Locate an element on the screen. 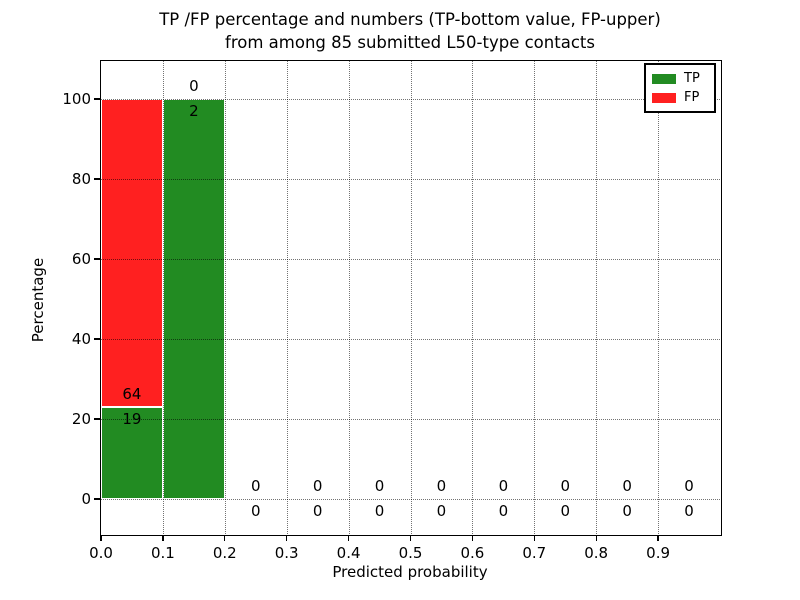 The height and width of the screenshot is (600, 800). x-tick-label: 0.3 is located at coordinates (286, 553).